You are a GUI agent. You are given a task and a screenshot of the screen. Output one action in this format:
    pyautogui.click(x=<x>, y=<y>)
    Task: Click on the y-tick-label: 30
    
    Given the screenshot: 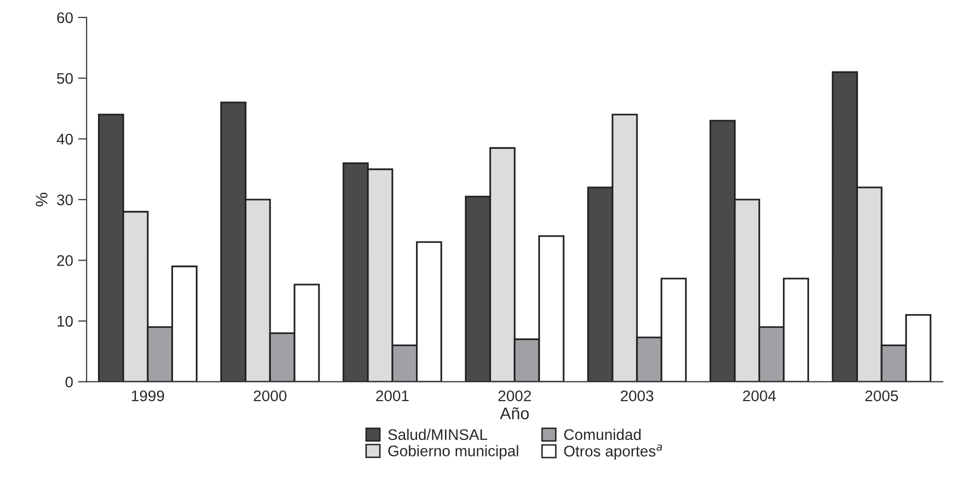 What is the action you would take?
    pyautogui.click(x=64, y=200)
    